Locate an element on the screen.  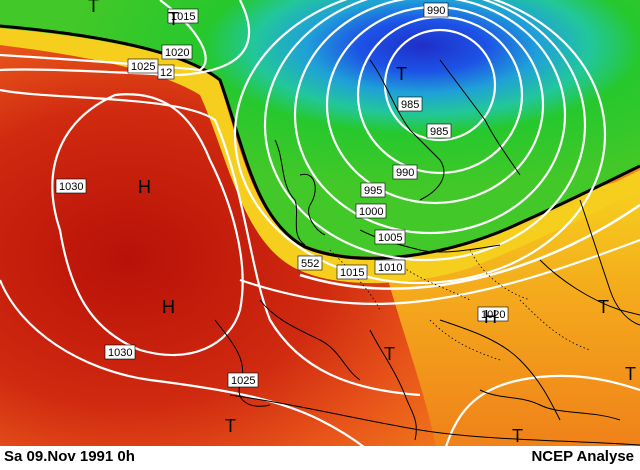
svg-text: 1000 is located at coordinates (371, 212).